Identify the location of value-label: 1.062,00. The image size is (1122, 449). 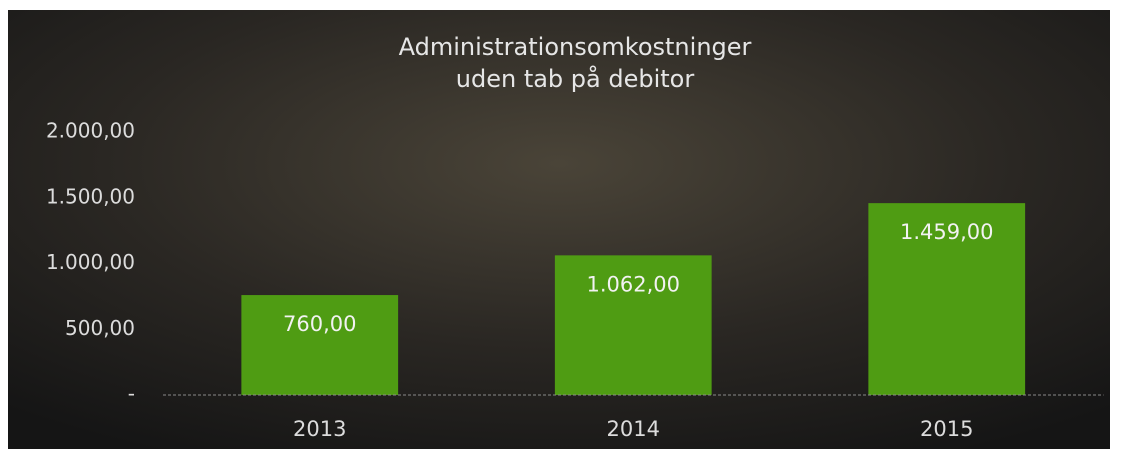
(633, 284).